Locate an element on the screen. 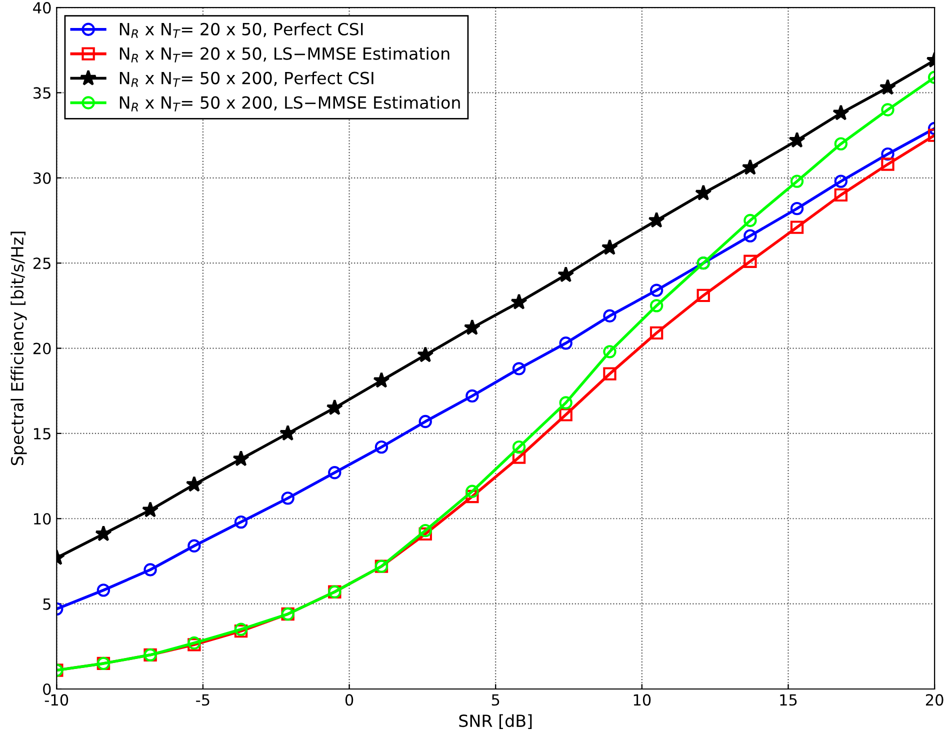 The height and width of the screenshot is (753, 944). y-axis-title: Spectral Efficiency [bit/s/Hz] is located at coordinates (18, 349).